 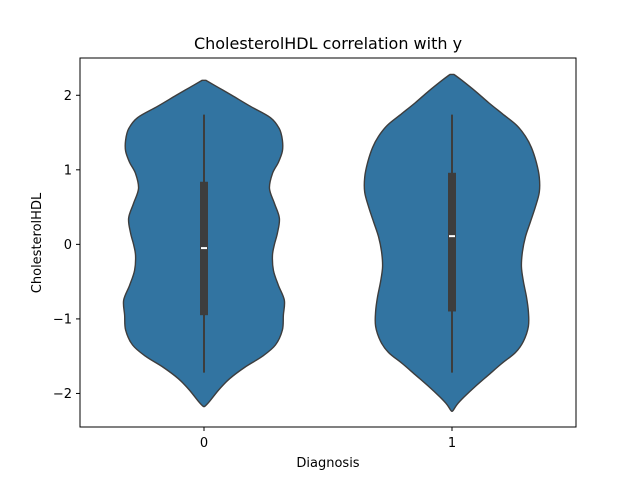 I want to click on y-tick-label: 0, so click(x=68, y=245).